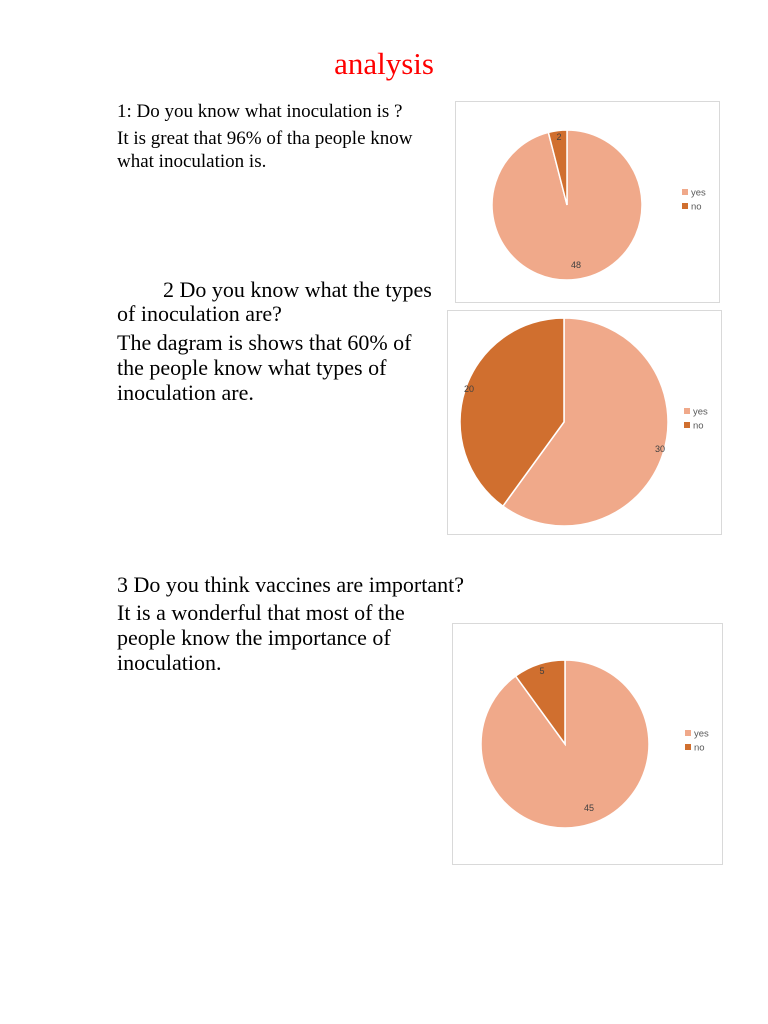 This screenshot has height=1024, width=768. What do you see at coordinates (598, 205) in the screenshot?
I see `pie-chart-1-svg: 48 2 yes no` at bounding box center [598, 205].